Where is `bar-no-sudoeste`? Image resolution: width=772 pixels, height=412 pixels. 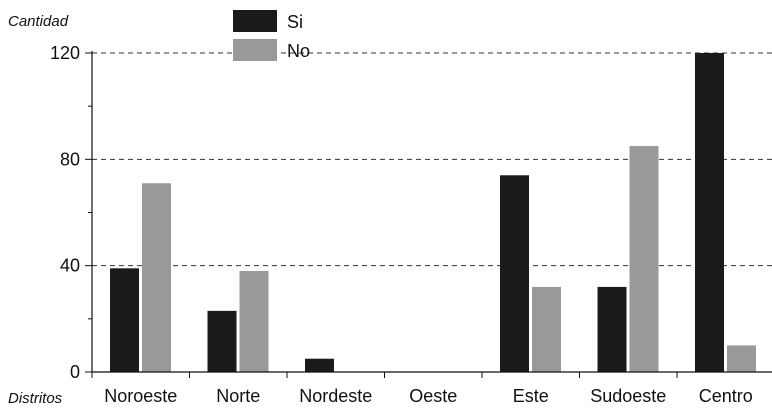
bar-no-sudoeste is located at coordinates (644, 259).